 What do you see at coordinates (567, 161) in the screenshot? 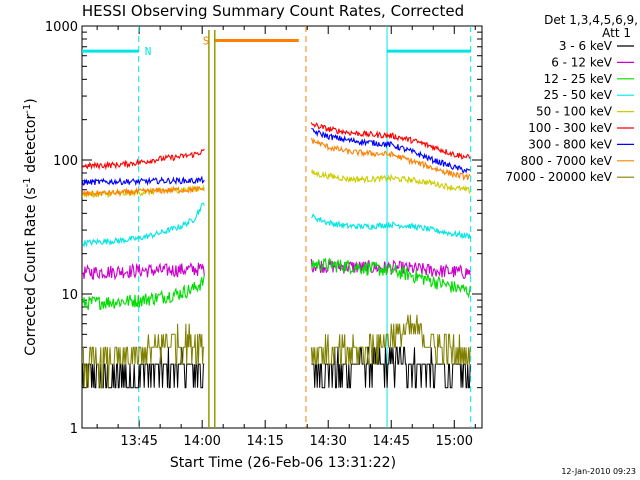
I see `legend-label: 800 - 7000 keV` at bounding box center [567, 161].